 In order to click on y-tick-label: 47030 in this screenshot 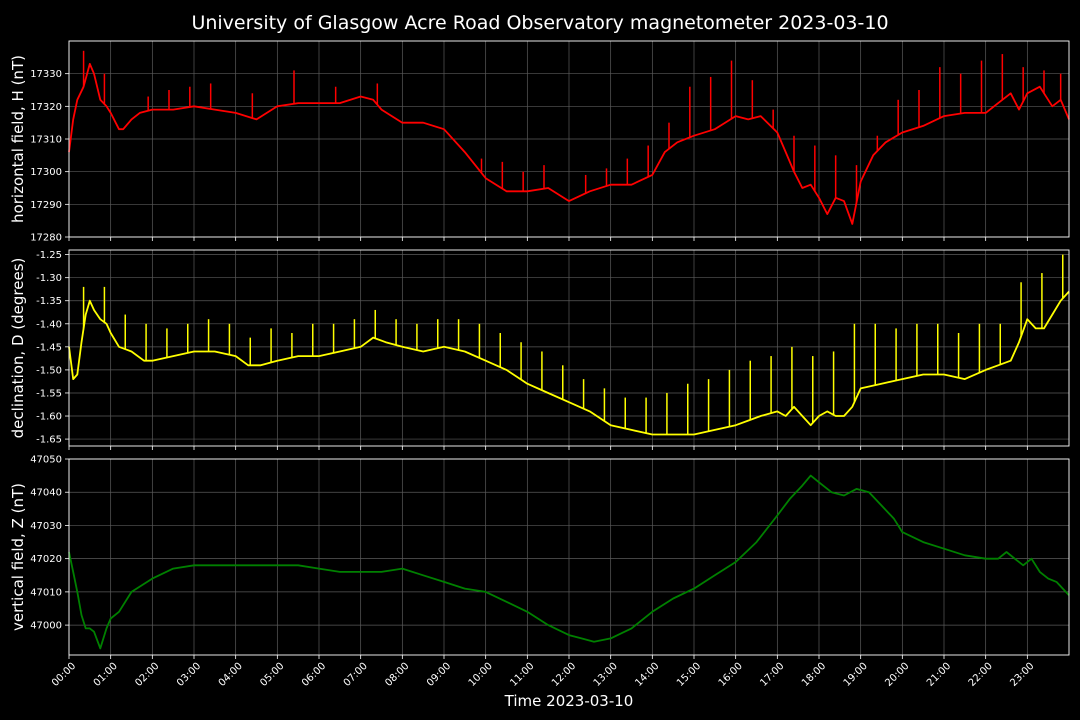, I will do `click(46, 526)`.